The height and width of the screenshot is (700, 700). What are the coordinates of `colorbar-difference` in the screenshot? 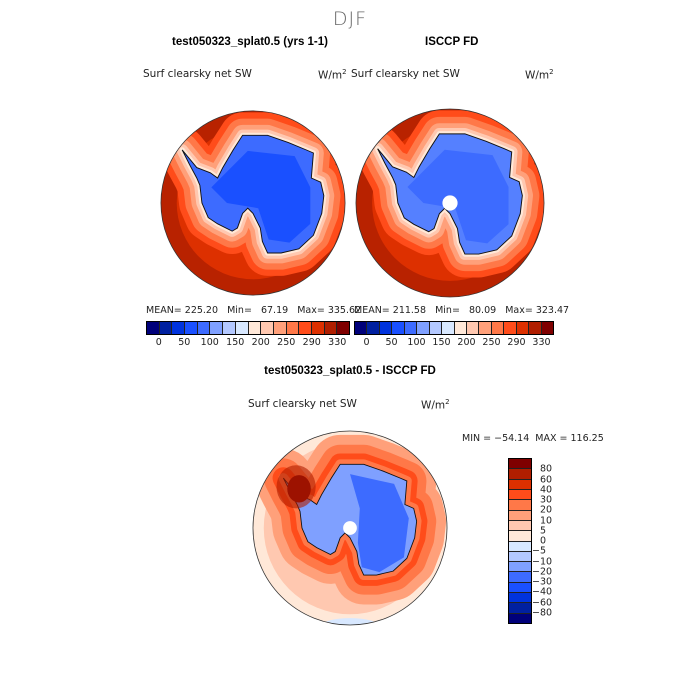 It's located at (520, 541).